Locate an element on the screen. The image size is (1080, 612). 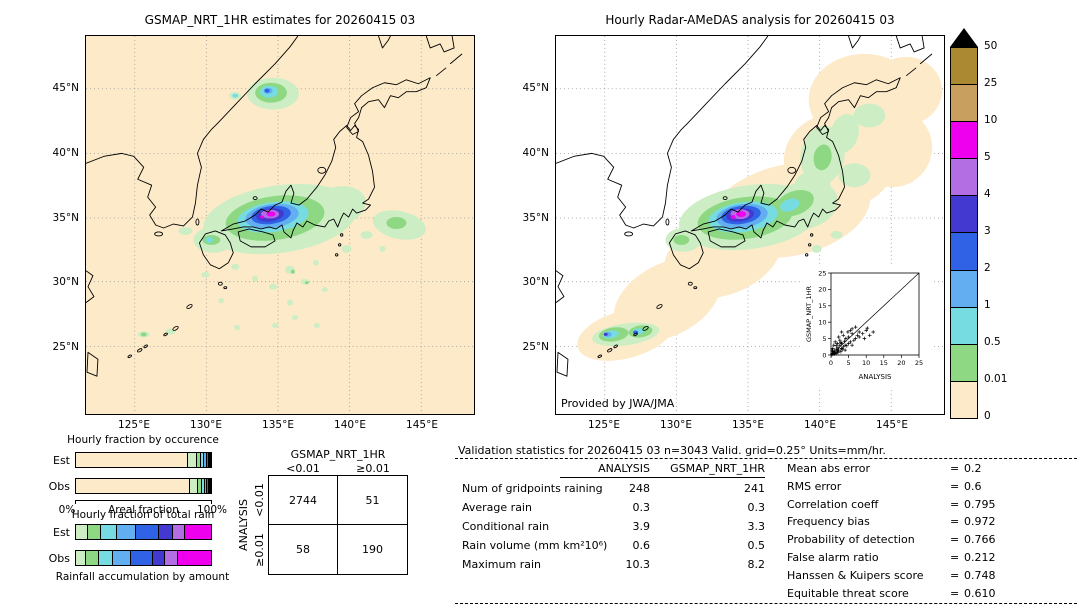
gsmap-value: 0.5 is located at coordinates (756, 545).